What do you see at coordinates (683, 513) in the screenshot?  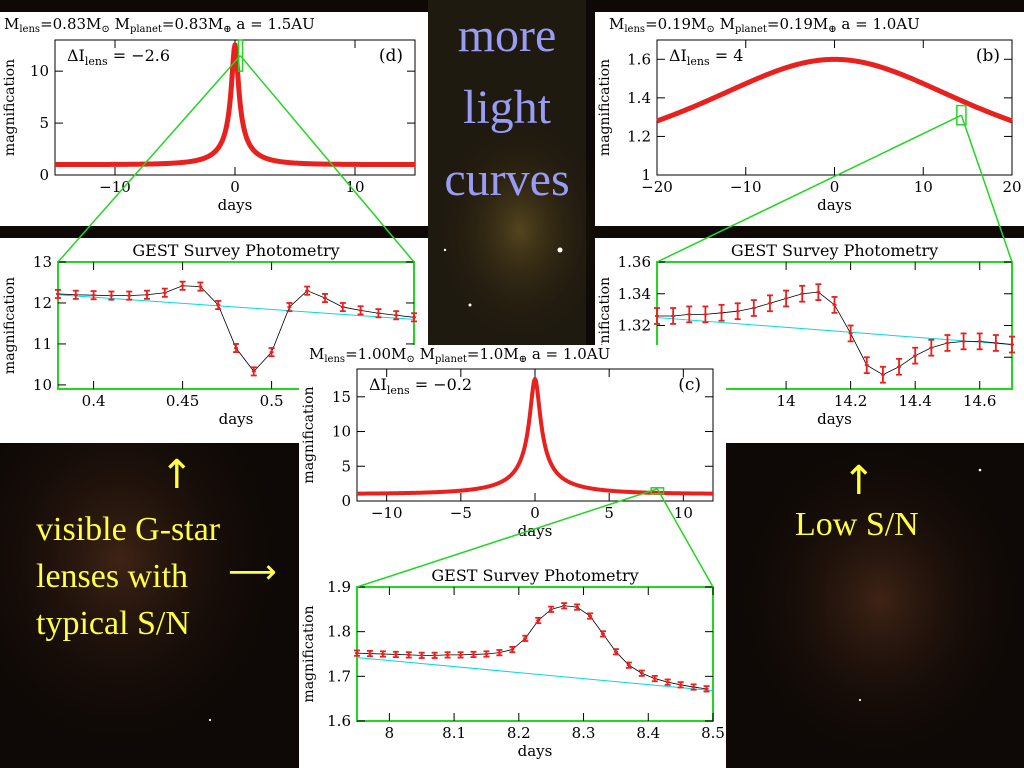 I see `x-tick-label-c-4: 10` at bounding box center [683, 513].